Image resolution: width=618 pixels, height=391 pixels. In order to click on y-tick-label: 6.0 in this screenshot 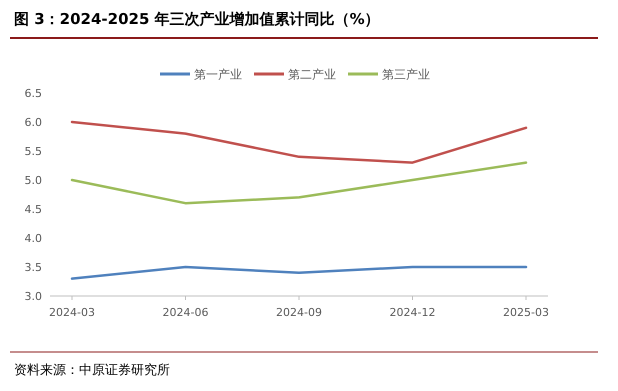, I will do `click(33, 122)`.